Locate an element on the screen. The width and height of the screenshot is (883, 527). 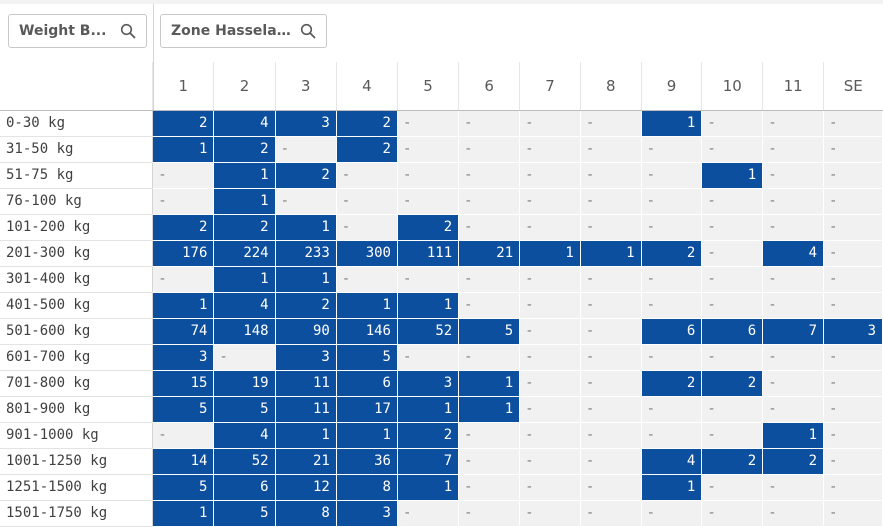
row-label: 1501-1750 kg is located at coordinates (77, 513).